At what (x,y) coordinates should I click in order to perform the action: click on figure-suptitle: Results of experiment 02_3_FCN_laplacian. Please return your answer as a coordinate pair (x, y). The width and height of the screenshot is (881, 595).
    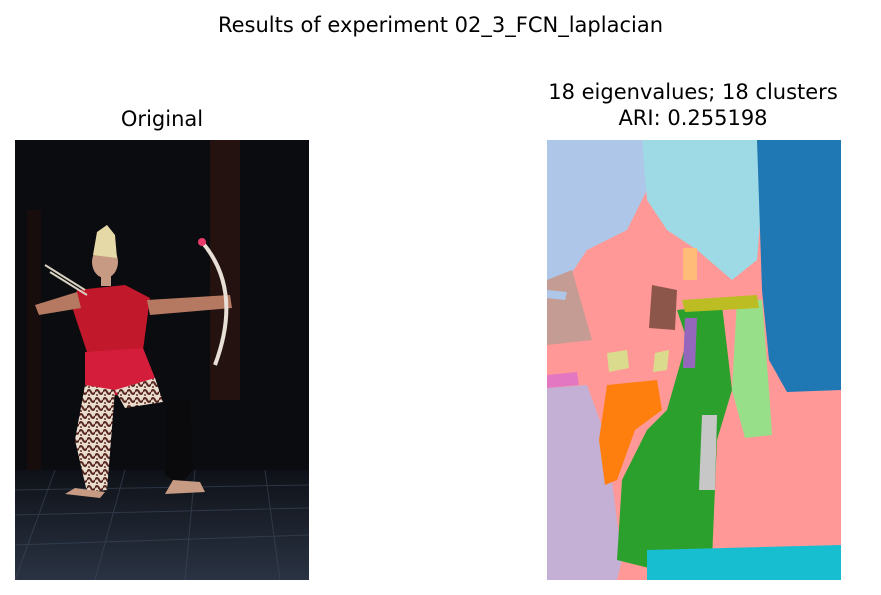
    Looking at the image, I should click on (440, 25).